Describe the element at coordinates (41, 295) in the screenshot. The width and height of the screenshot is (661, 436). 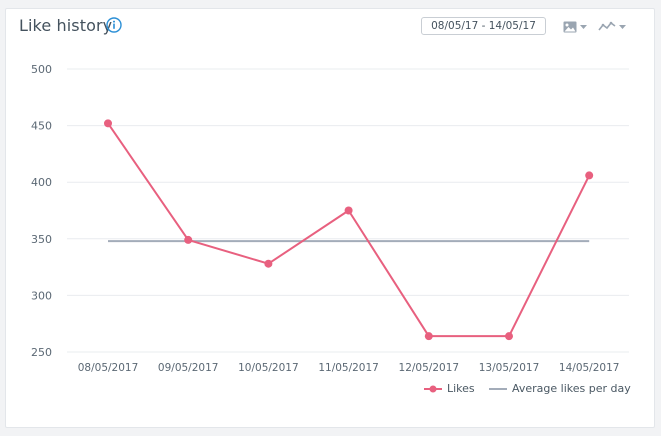
I see `y-tick-label: 300` at that location.